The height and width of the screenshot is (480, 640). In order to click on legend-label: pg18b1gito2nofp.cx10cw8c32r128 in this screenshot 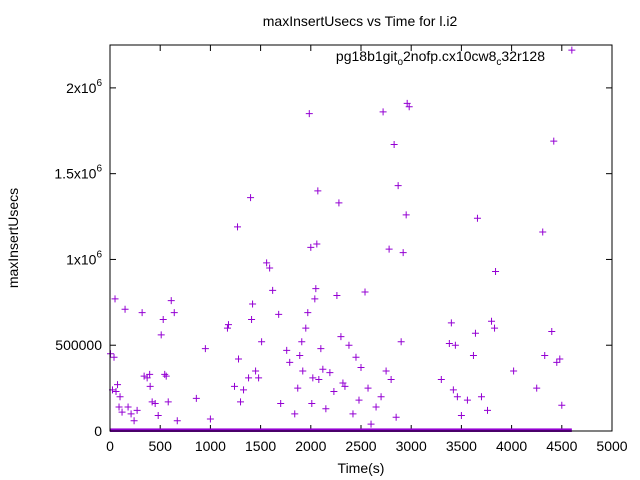, I will do `click(440, 58)`.